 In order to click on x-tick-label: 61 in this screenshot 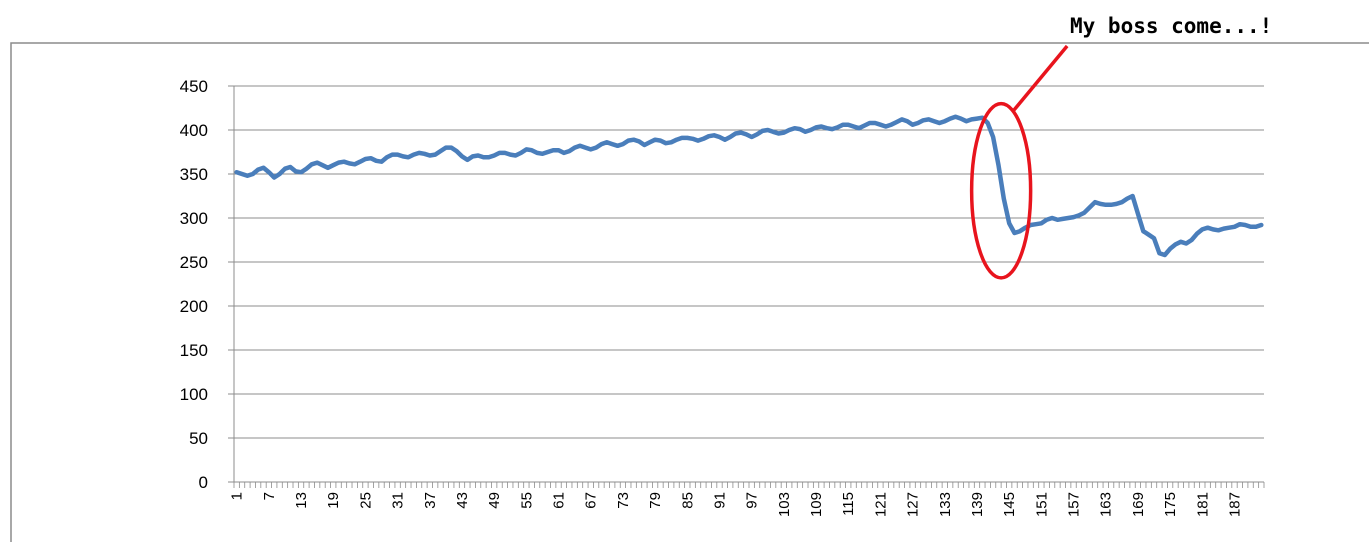, I will do `click(559, 500)`.